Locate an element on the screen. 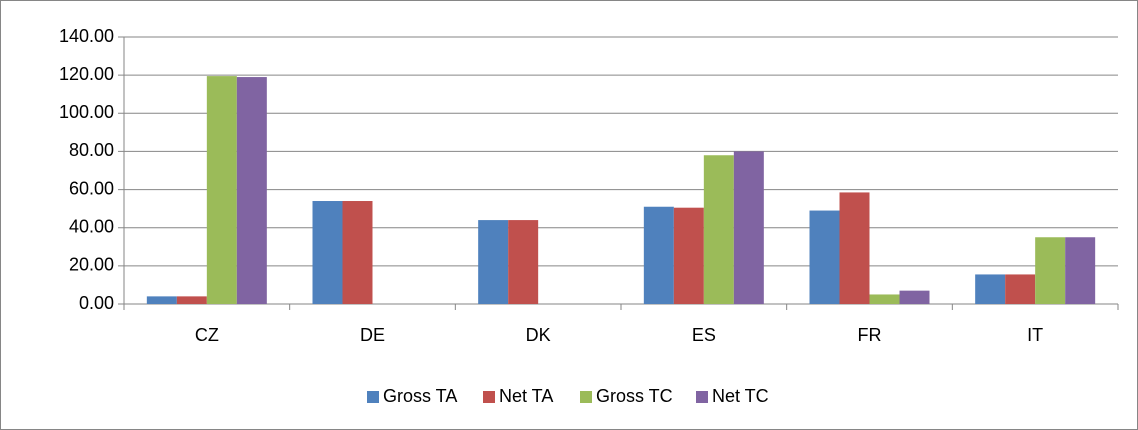 The image size is (1138, 430). legend-label: Net TA is located at coordinates (526, 396).